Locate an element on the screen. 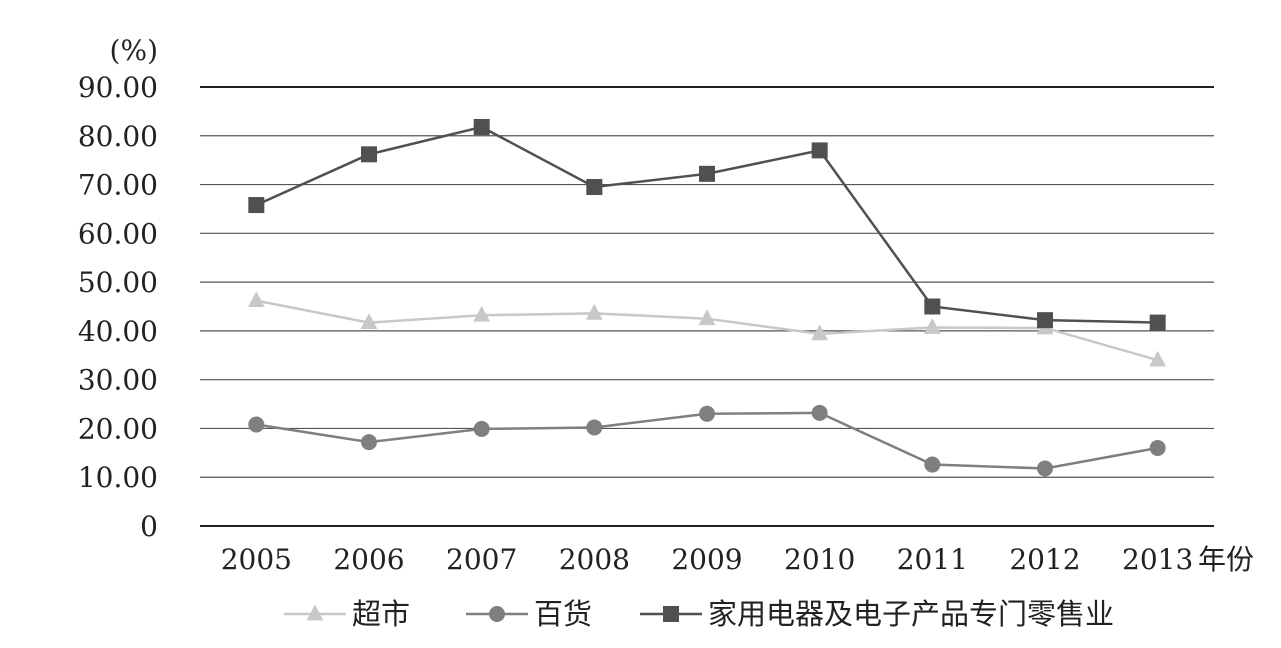  x-axis-unit-label: 年份 is located at coordinates (1226, 559).